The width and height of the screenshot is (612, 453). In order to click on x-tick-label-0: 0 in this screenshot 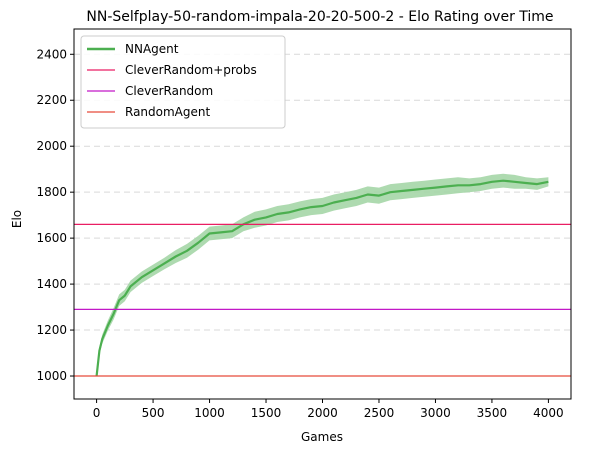, I will do `click(97, 413)`.